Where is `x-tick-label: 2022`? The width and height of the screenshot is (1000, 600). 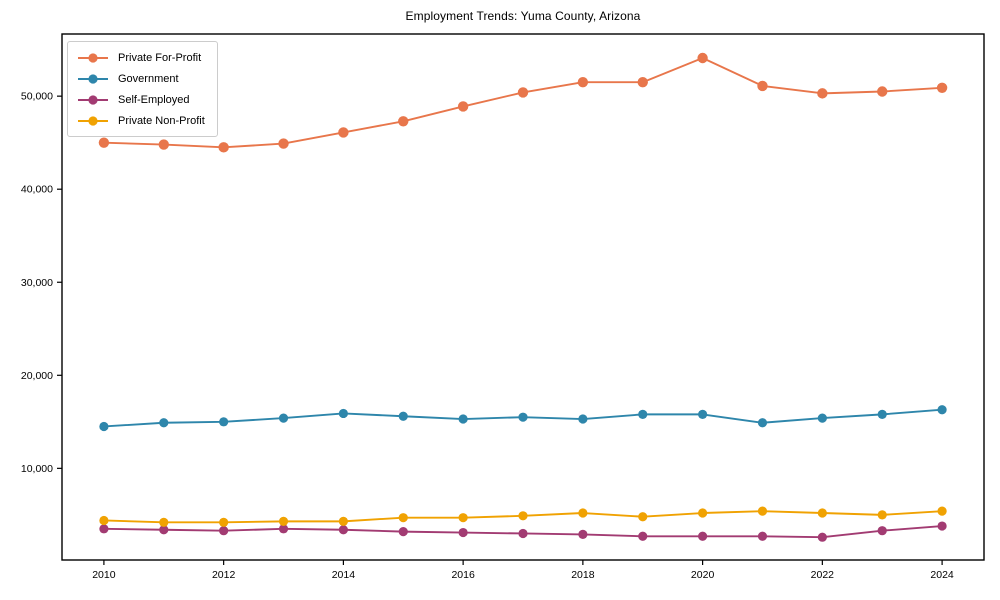 x-tick-label: 2022 is located at coordinates (823, 575).